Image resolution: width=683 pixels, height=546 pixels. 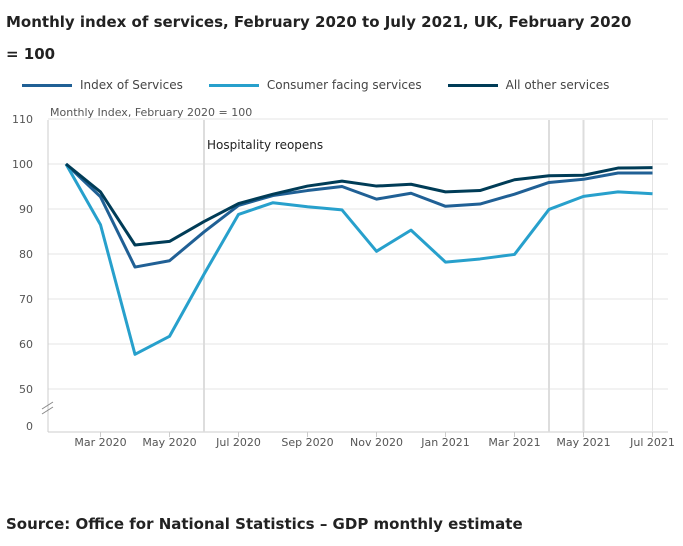 What do you see at coordinates (26, 299) in the screenshot?
I see `y-tick-label: 70` at bounding box center [26, 299].